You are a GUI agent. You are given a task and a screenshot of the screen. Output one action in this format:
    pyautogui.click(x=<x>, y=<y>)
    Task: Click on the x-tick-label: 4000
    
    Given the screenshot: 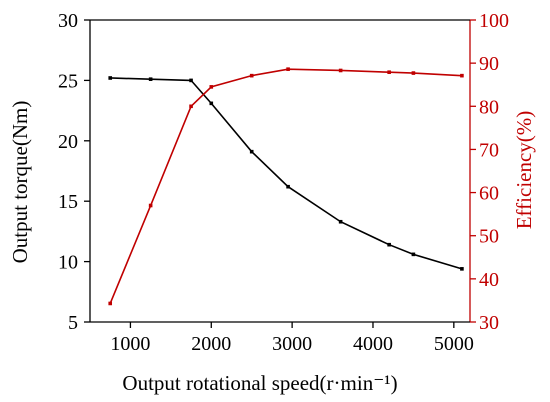 What is the action you would take?
    pyautogui.click(x=373, y=344)
    